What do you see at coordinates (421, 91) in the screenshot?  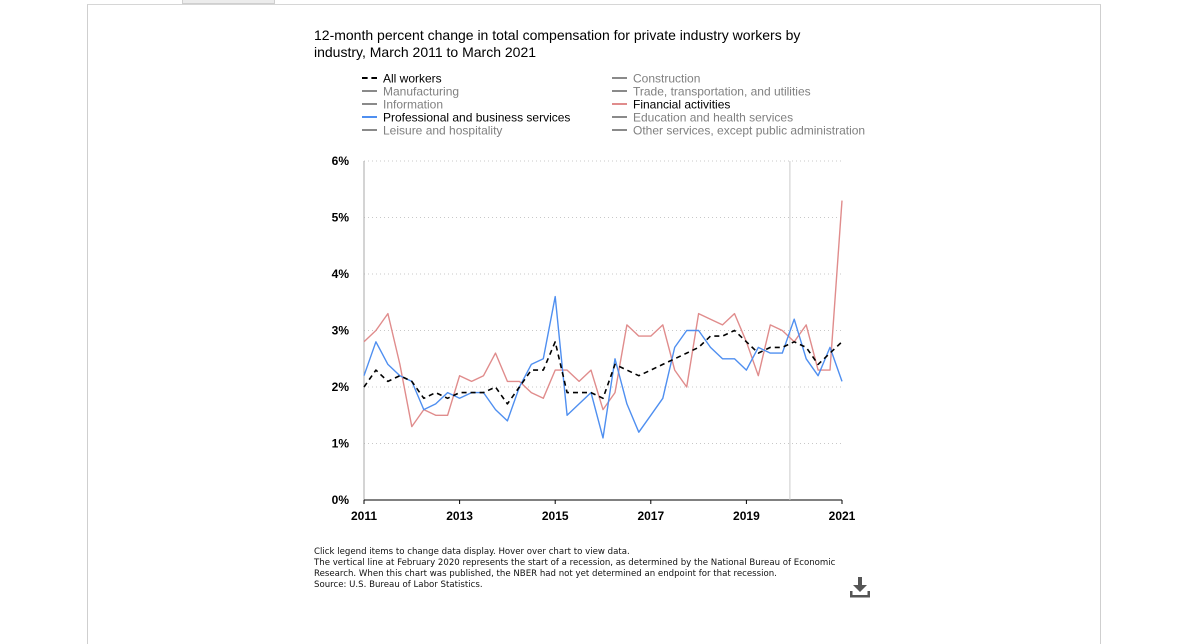 I see `legend-label: Manufacturing` at bounding box center [421, 91].